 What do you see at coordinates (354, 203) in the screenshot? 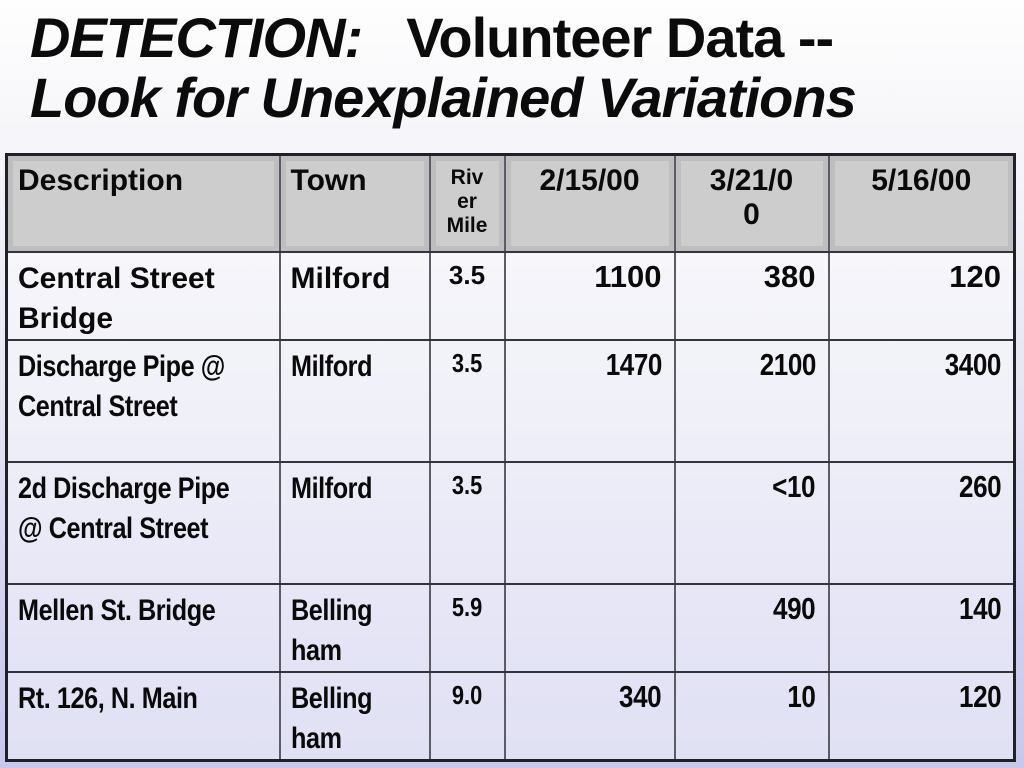
I see `column-header-town: Town` at bounding box center [354, 203].